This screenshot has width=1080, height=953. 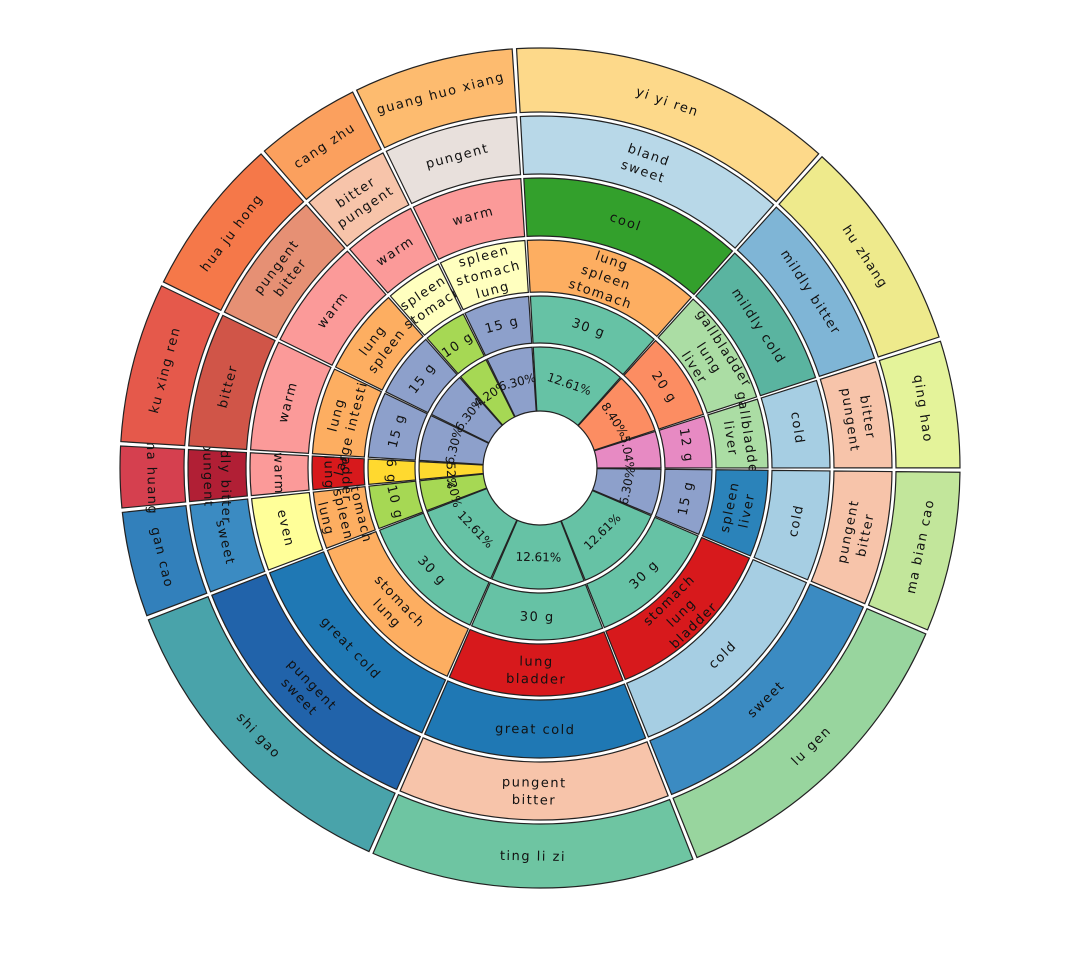 I want to click on percent-label: 5.04%, so click(x=628, y=455).